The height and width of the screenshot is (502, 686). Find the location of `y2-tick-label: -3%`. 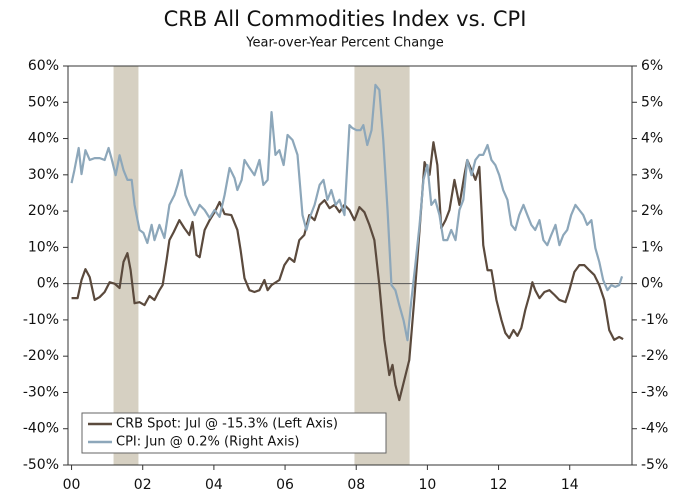

y2-tick-label: -3% is located at coordinates (654, 392).